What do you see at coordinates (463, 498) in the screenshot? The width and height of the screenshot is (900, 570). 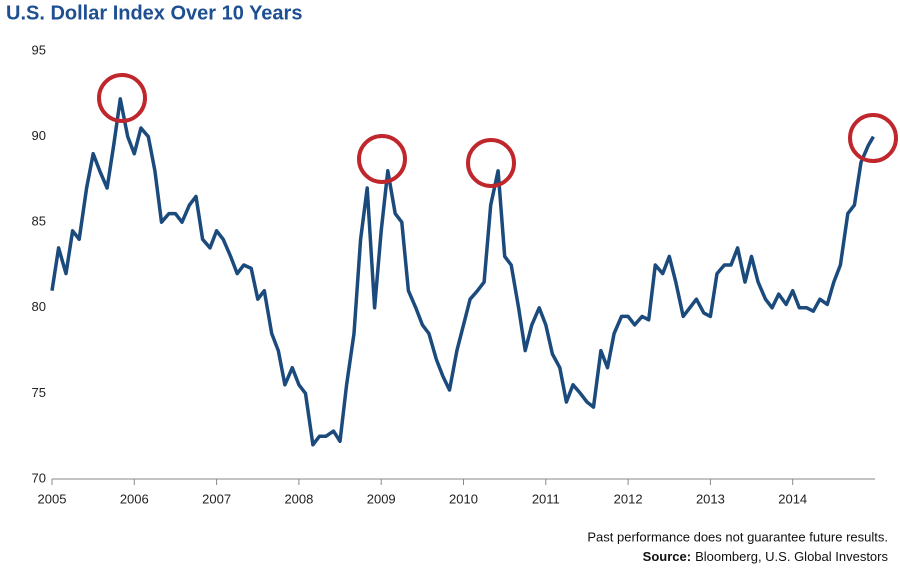 I see `x-tick-label: 2010` at bounding box center [463, 498].